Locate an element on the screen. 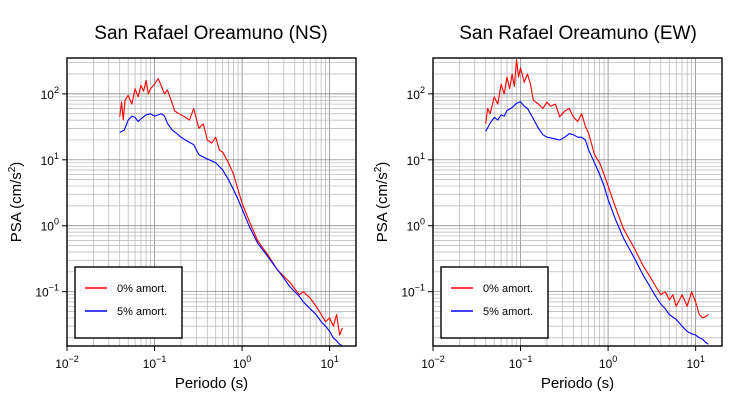 The image size is (730, 400). chart-title: San Rafael Oreamuno (NS) is located at coordinates (210, 33).